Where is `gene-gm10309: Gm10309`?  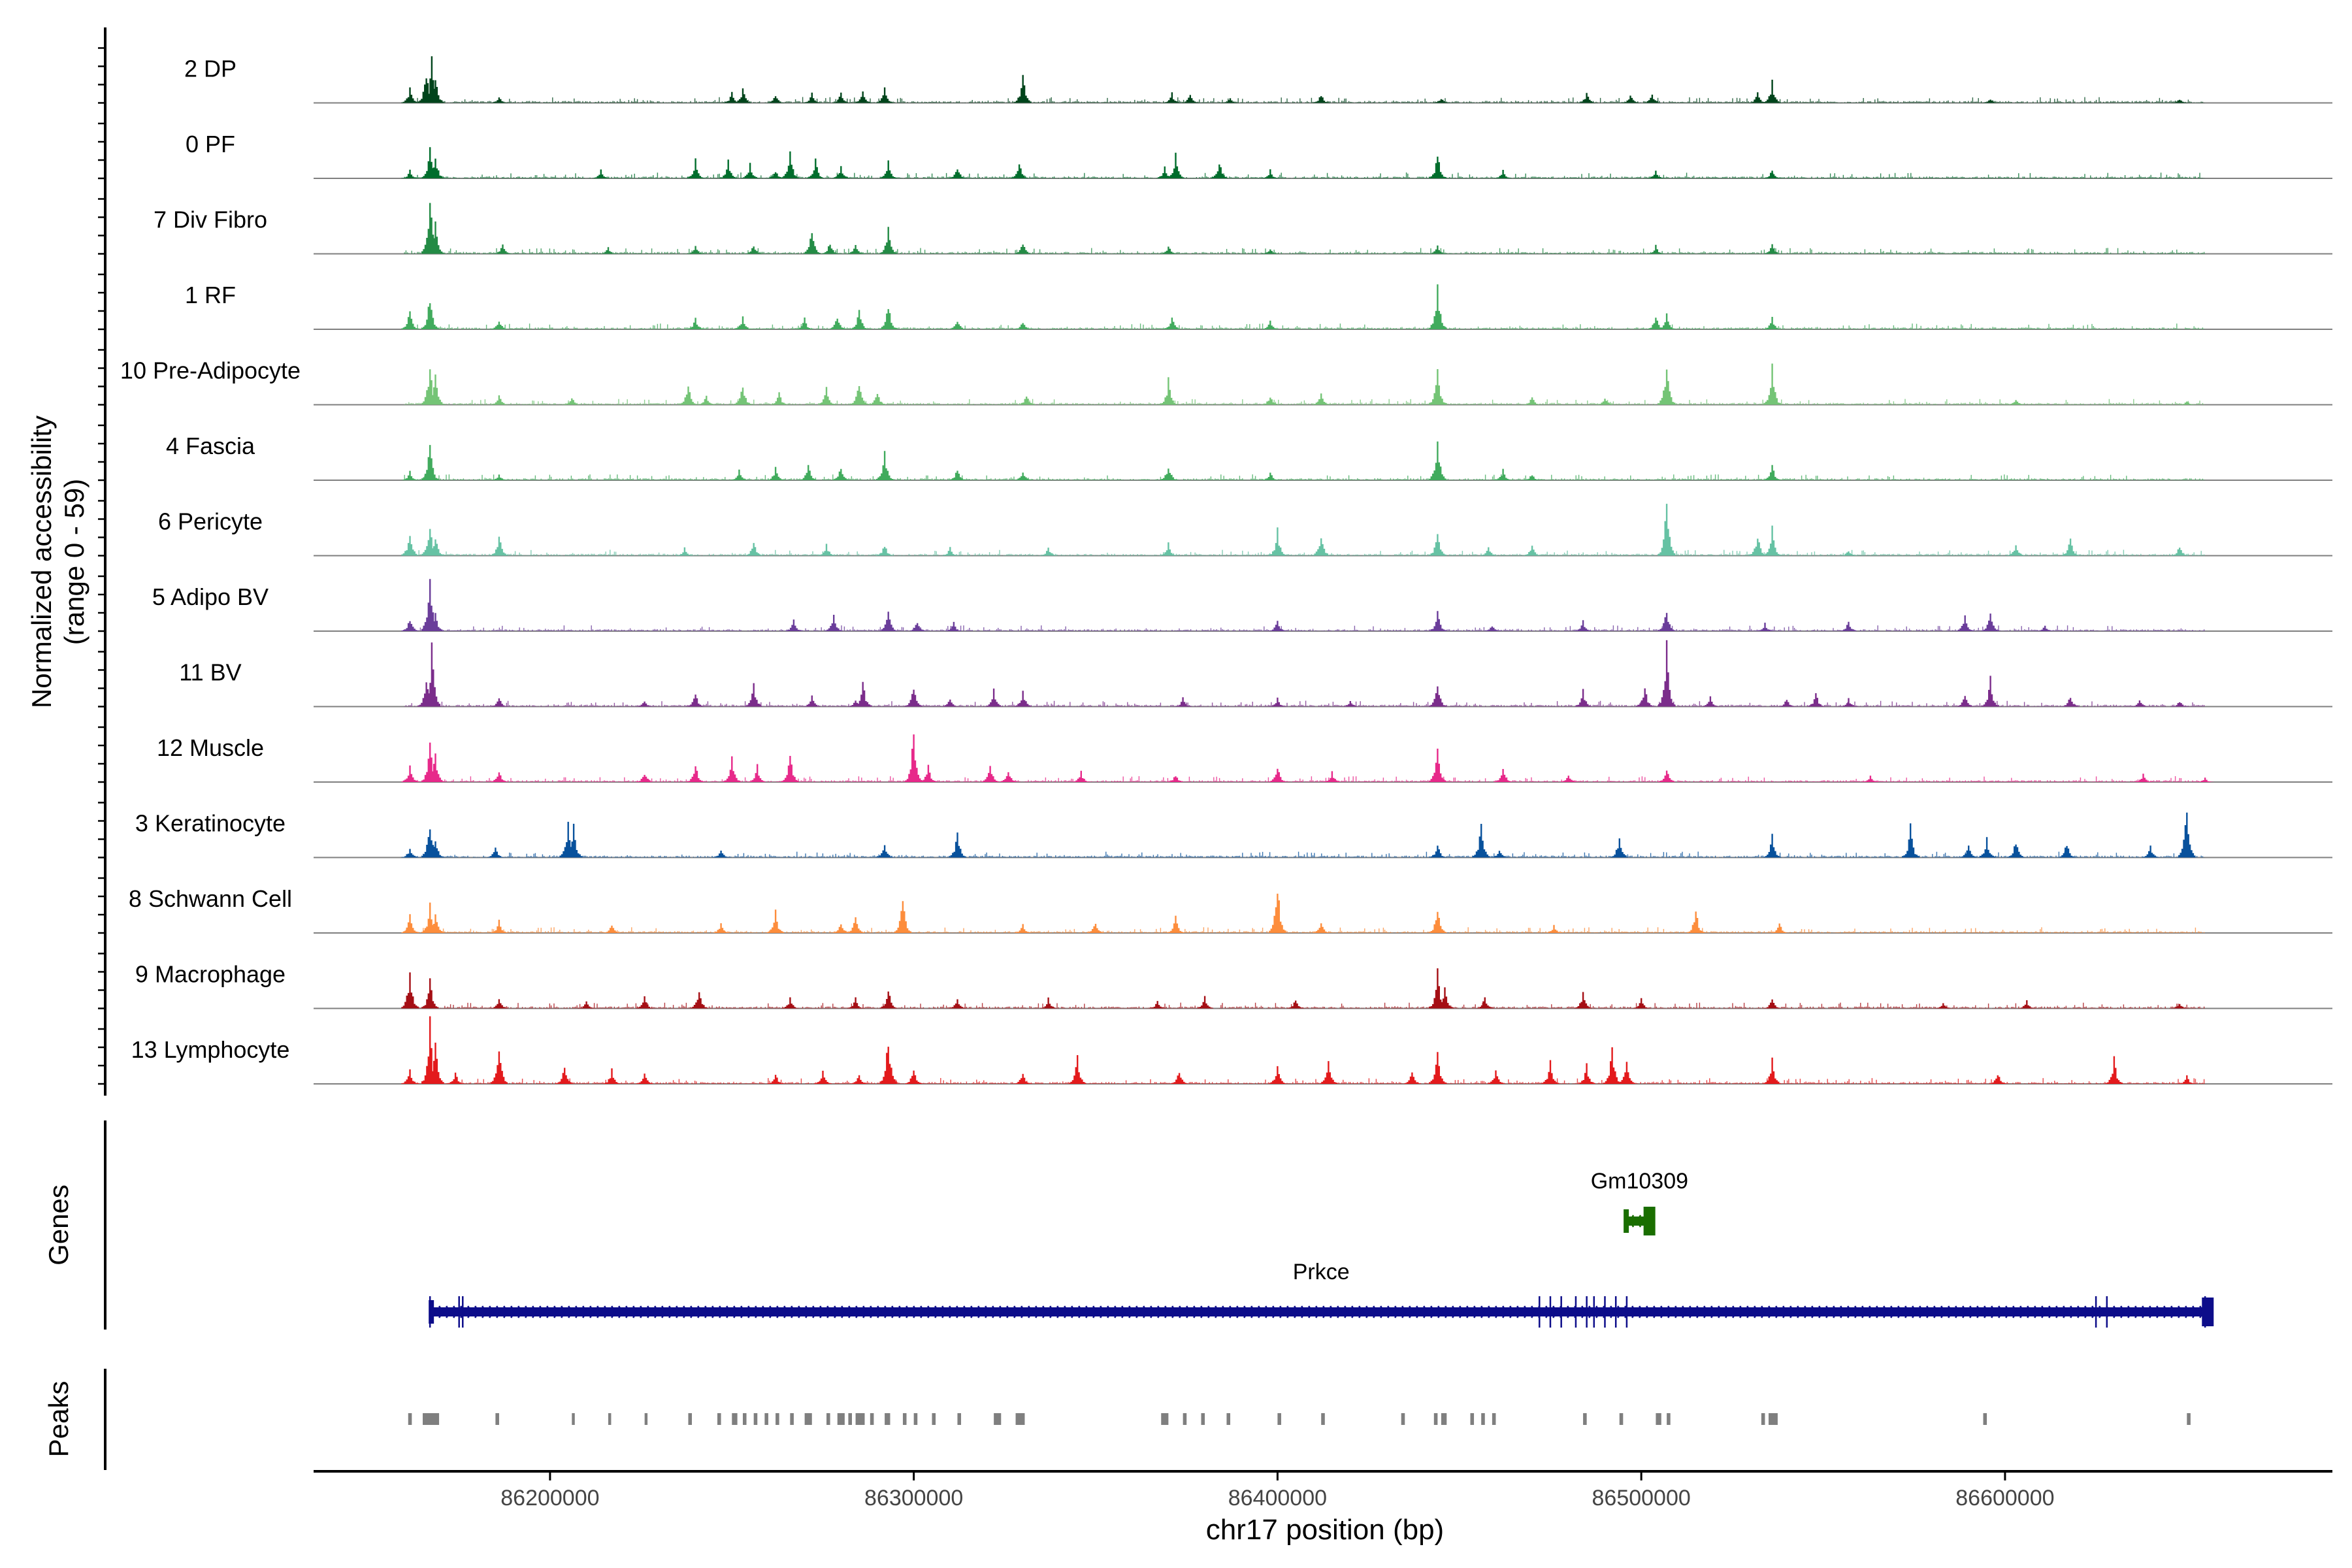
gene-gm10309: Gm10309 is located at coordinates (1639, 1202).